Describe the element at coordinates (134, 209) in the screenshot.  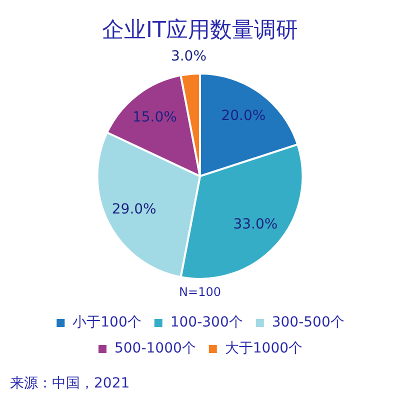
I see `data-label: 29.0%` at that location.